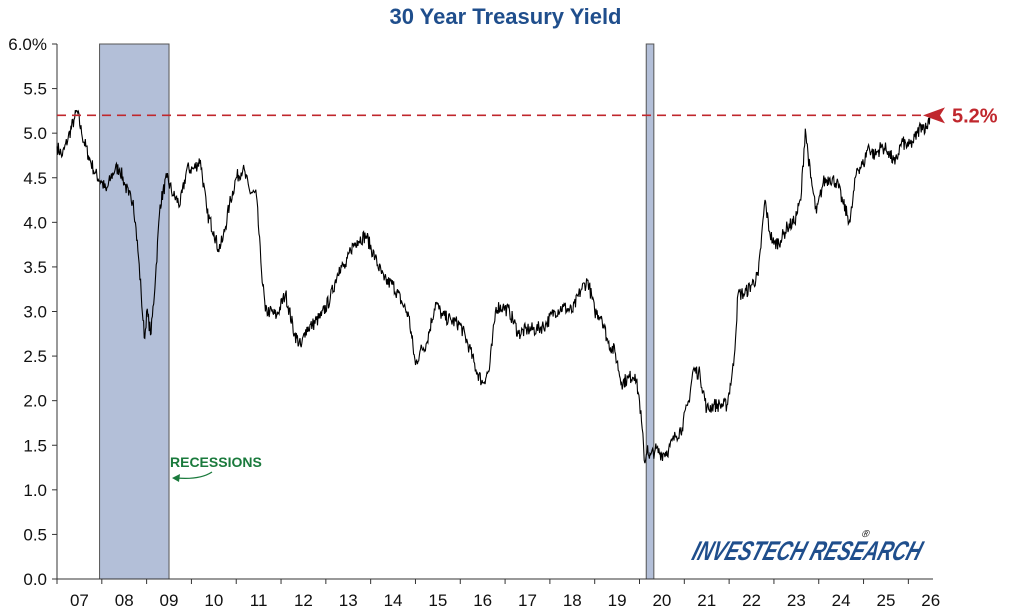 This screenshot has height=613, width=1011. Describe the element at coordinates (35, 356) in the screenshot. I see `y-tick-label: 2.5` at that location.